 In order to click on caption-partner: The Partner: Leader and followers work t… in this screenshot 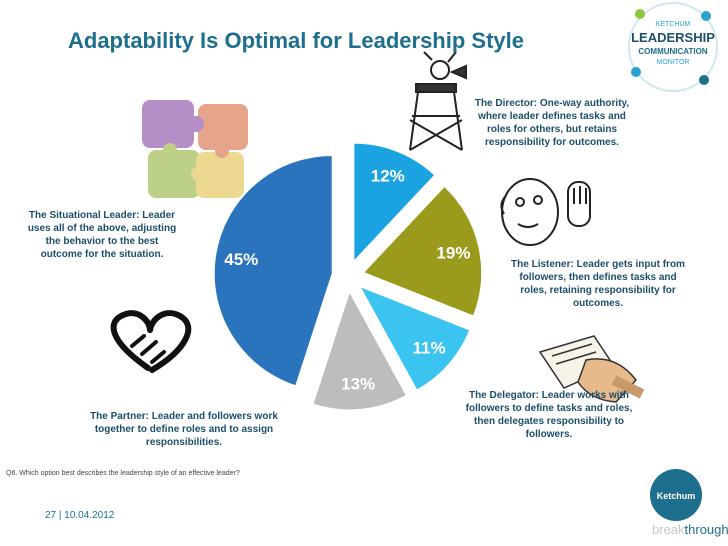, I will do `click(184, 429)`.